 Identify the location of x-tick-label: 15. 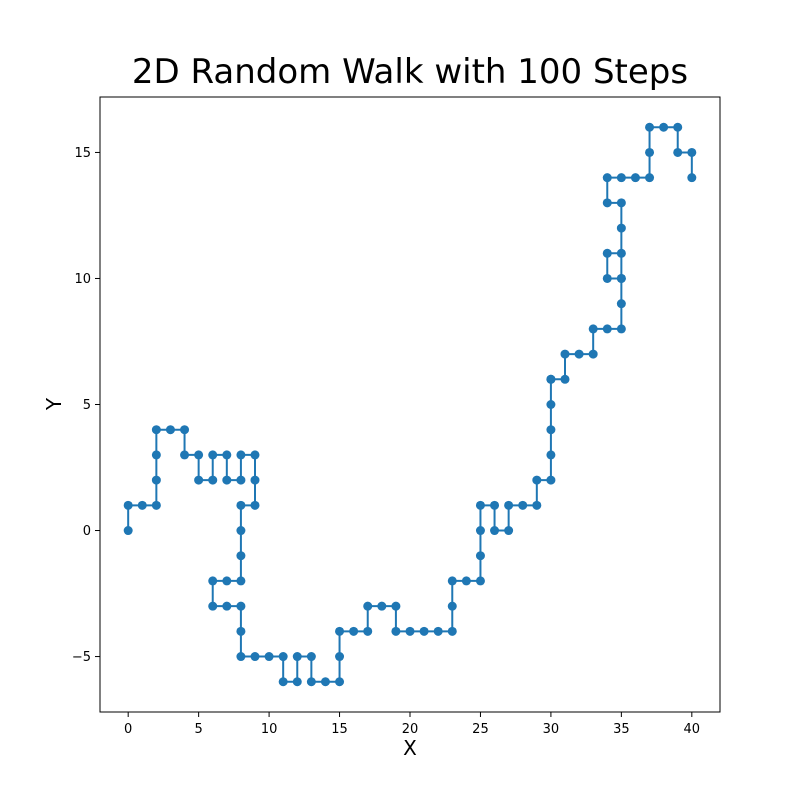
(339, 729).